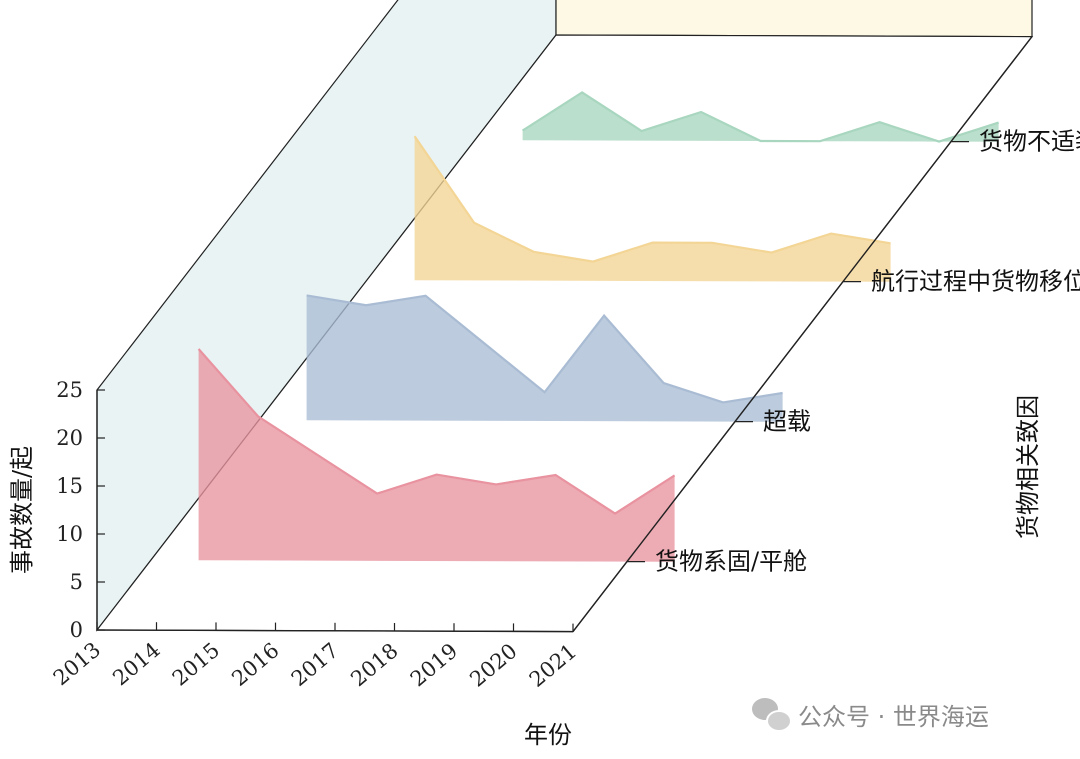  What do you see at coordinates (772, 715) in the screenshot?
I see `wechat-icon` at bounding box center [772, 715].